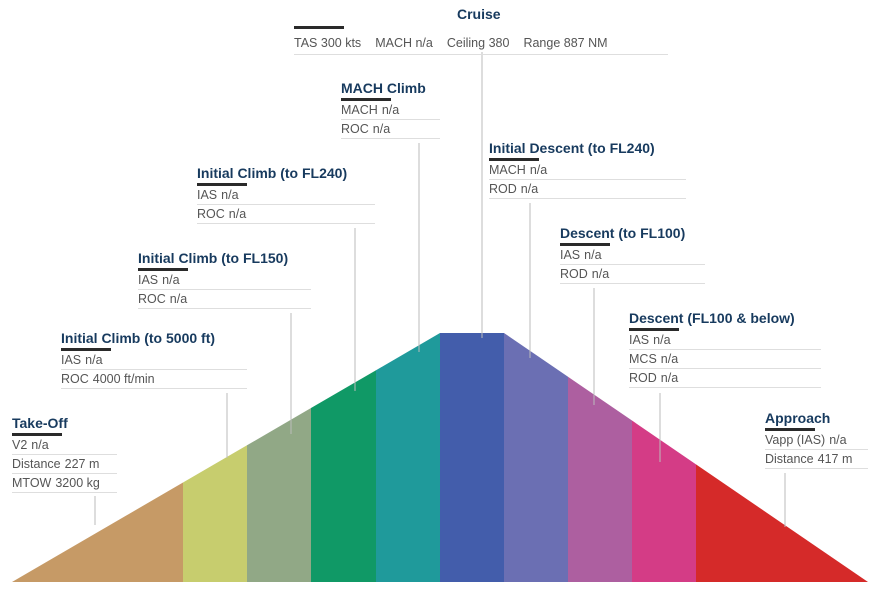  I want to click on phase-title: Initial Climb (to FL240), so click(272, 173).